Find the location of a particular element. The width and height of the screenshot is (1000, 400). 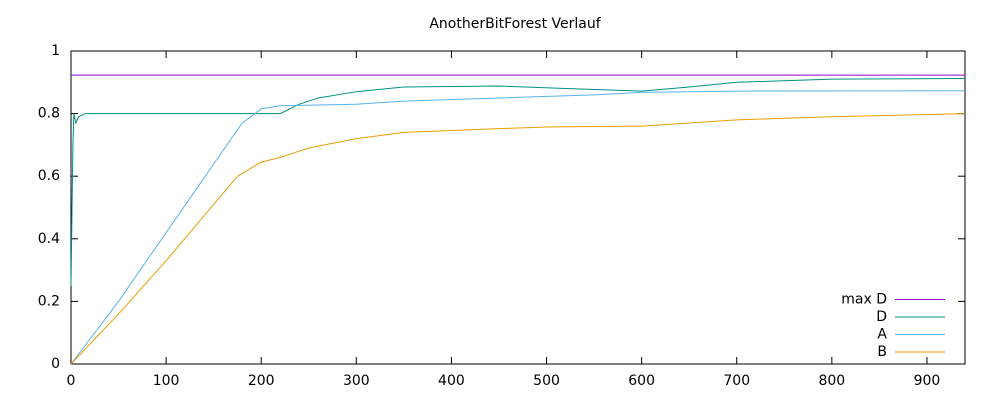

legend-label: A is located at coordinates (882, 335).